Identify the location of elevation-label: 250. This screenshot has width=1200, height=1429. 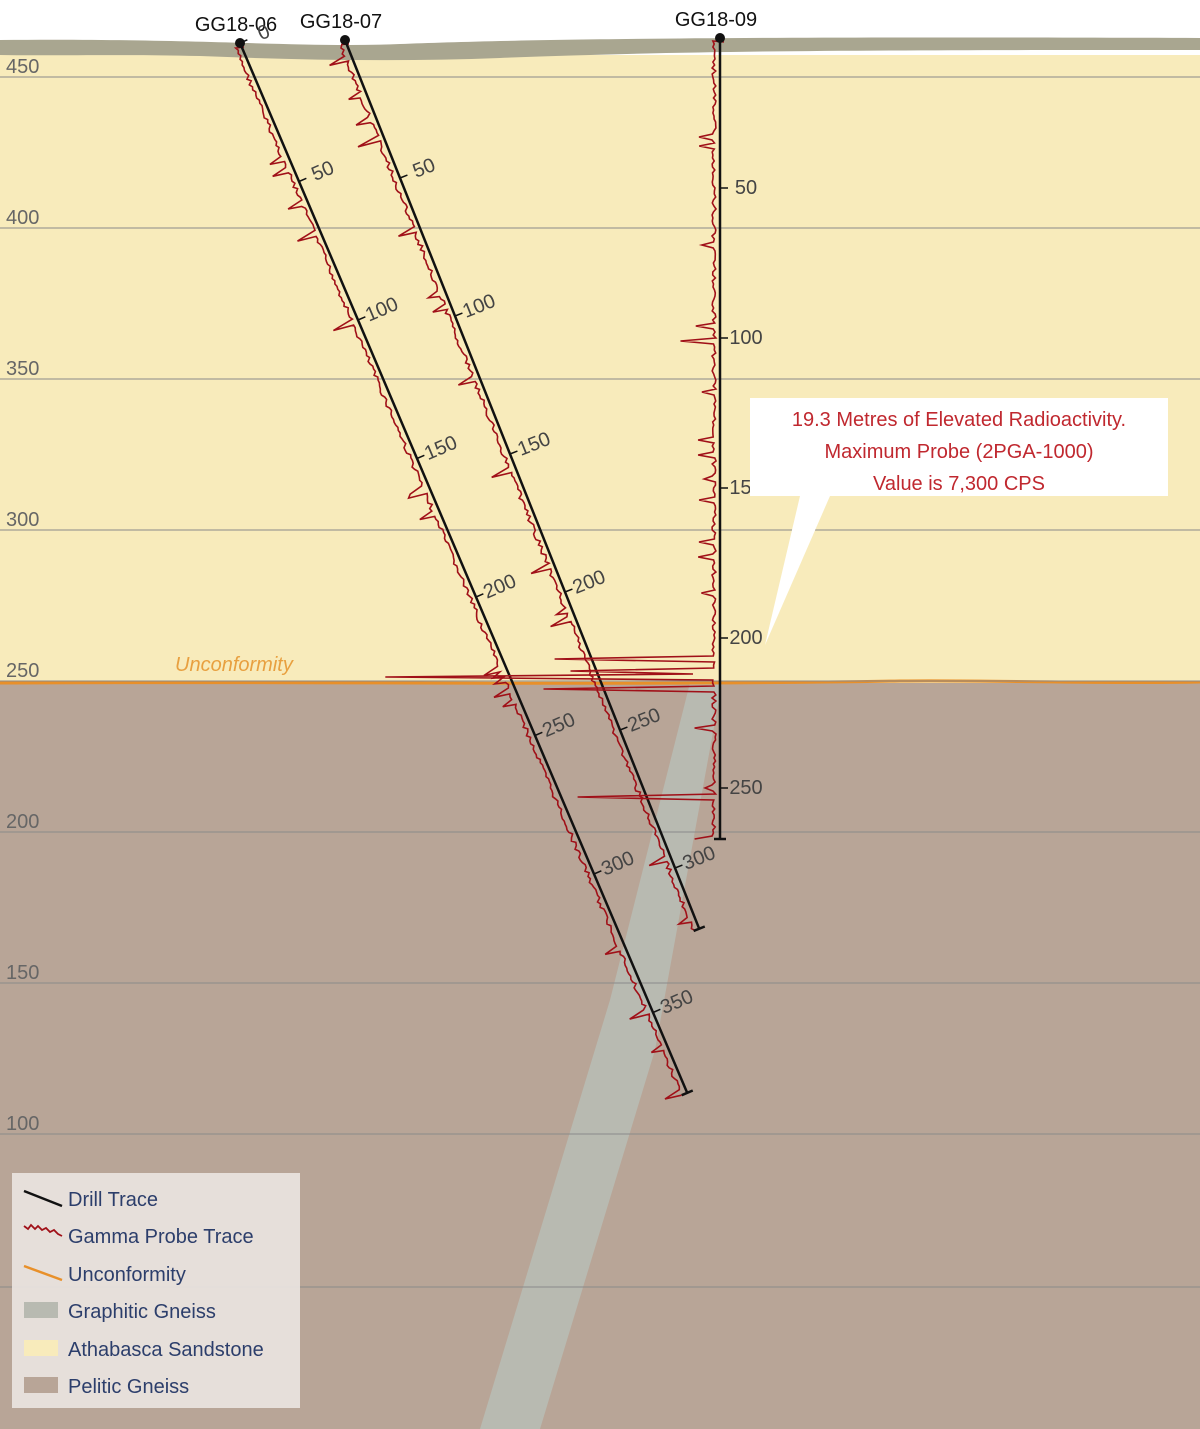
(22, 671).